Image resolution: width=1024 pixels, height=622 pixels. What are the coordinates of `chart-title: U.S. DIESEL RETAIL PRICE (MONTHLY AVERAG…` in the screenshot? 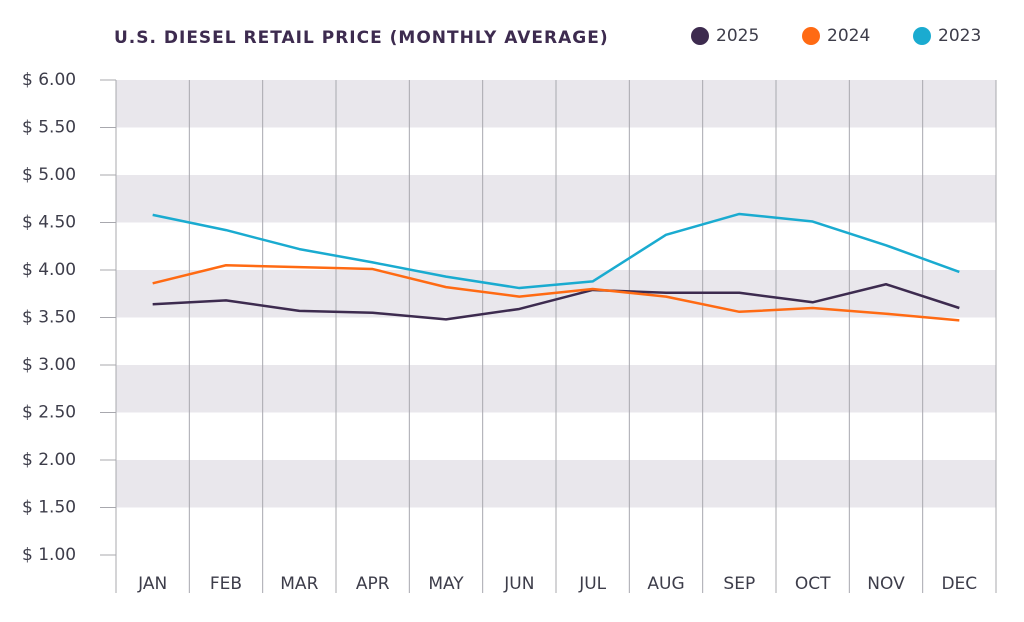 It's located at (361, 38).